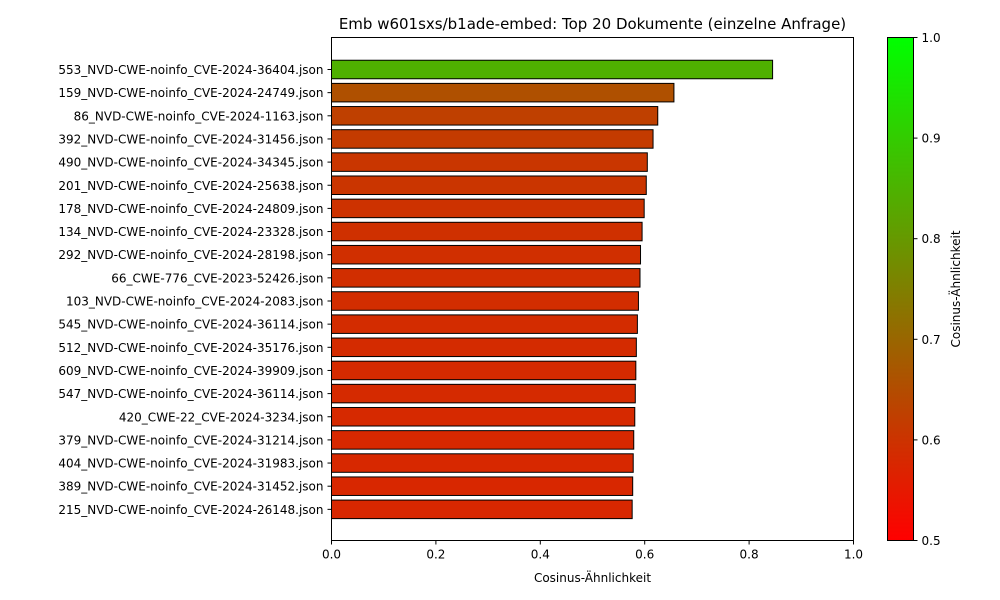 This screenshot has height=600, width=1000. I want to click on y-tick-label: 292_NVD-CWE-noinfo_CVE-2024-28198.json, so click(190, 255).